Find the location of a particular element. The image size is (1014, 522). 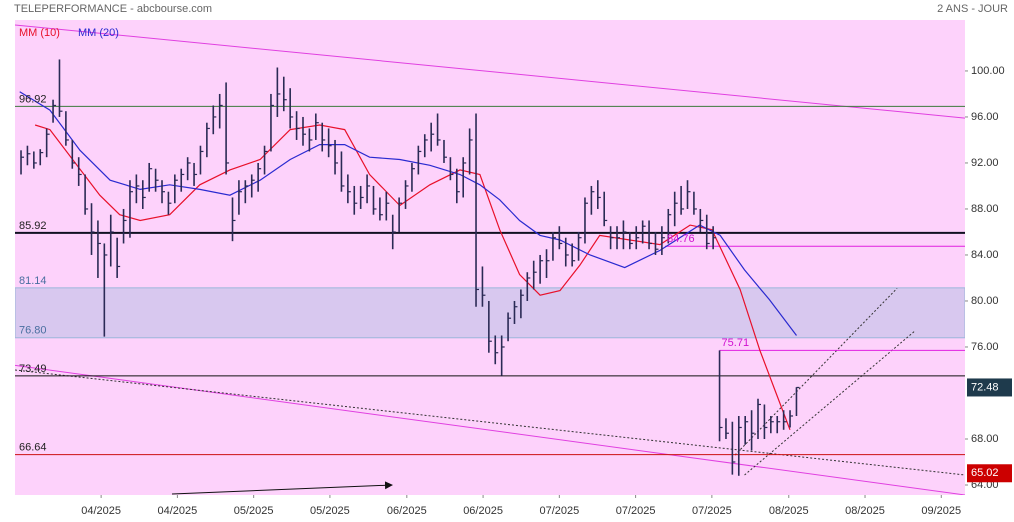

level-label: 66.64 is located at coordinates (33, 448).